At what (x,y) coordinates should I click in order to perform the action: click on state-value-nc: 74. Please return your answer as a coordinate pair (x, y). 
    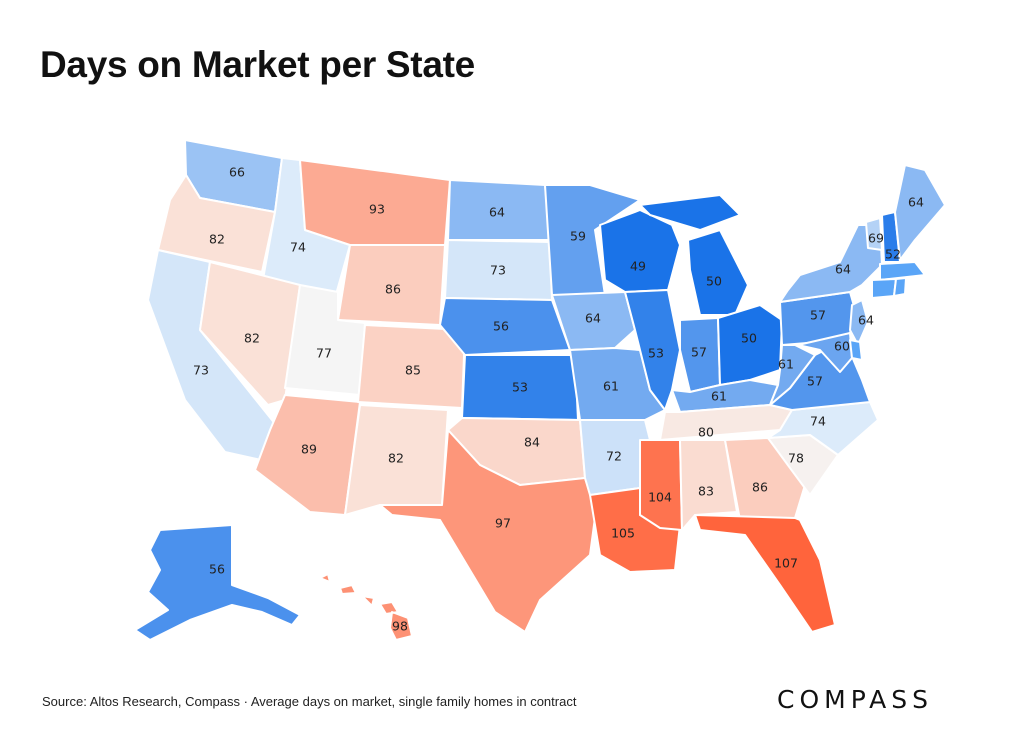
    Looking at the image, I should click on (818, 421).